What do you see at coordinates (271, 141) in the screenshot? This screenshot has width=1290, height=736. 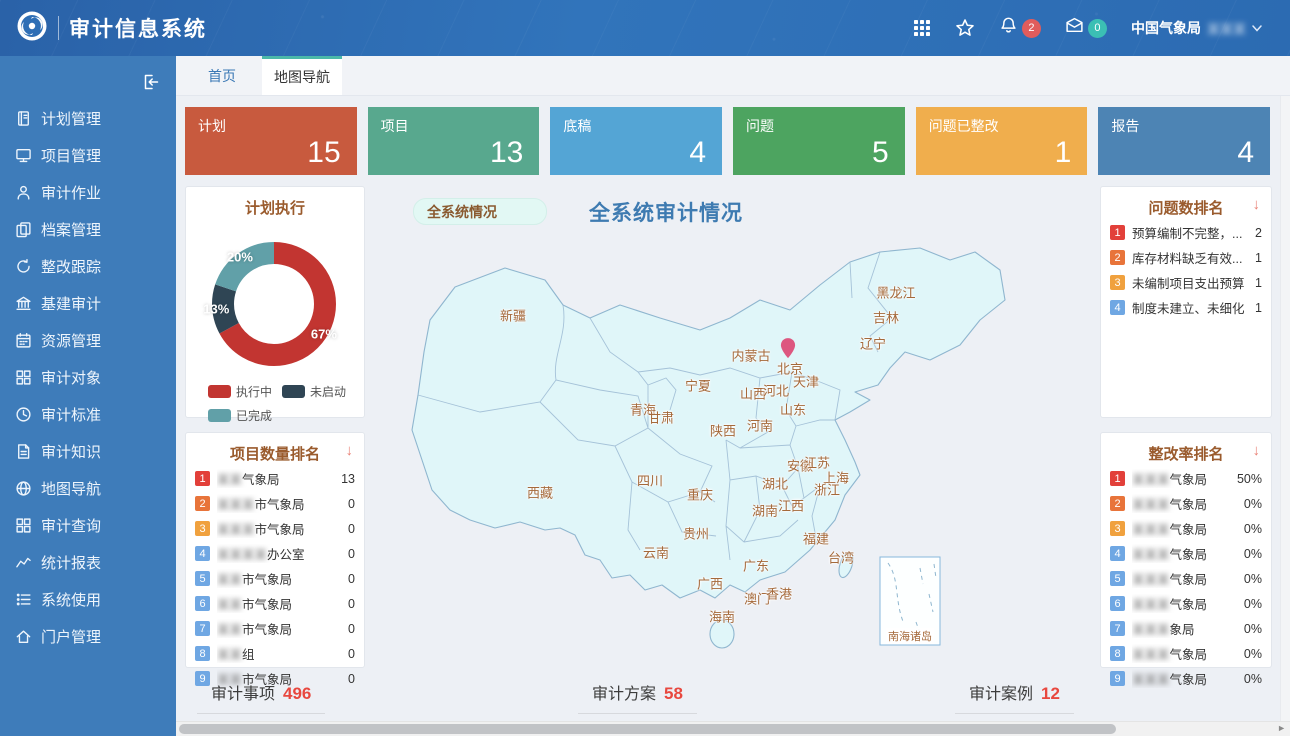 I see `stat-card-0: 计划 15` at bounding box center [271, 141].